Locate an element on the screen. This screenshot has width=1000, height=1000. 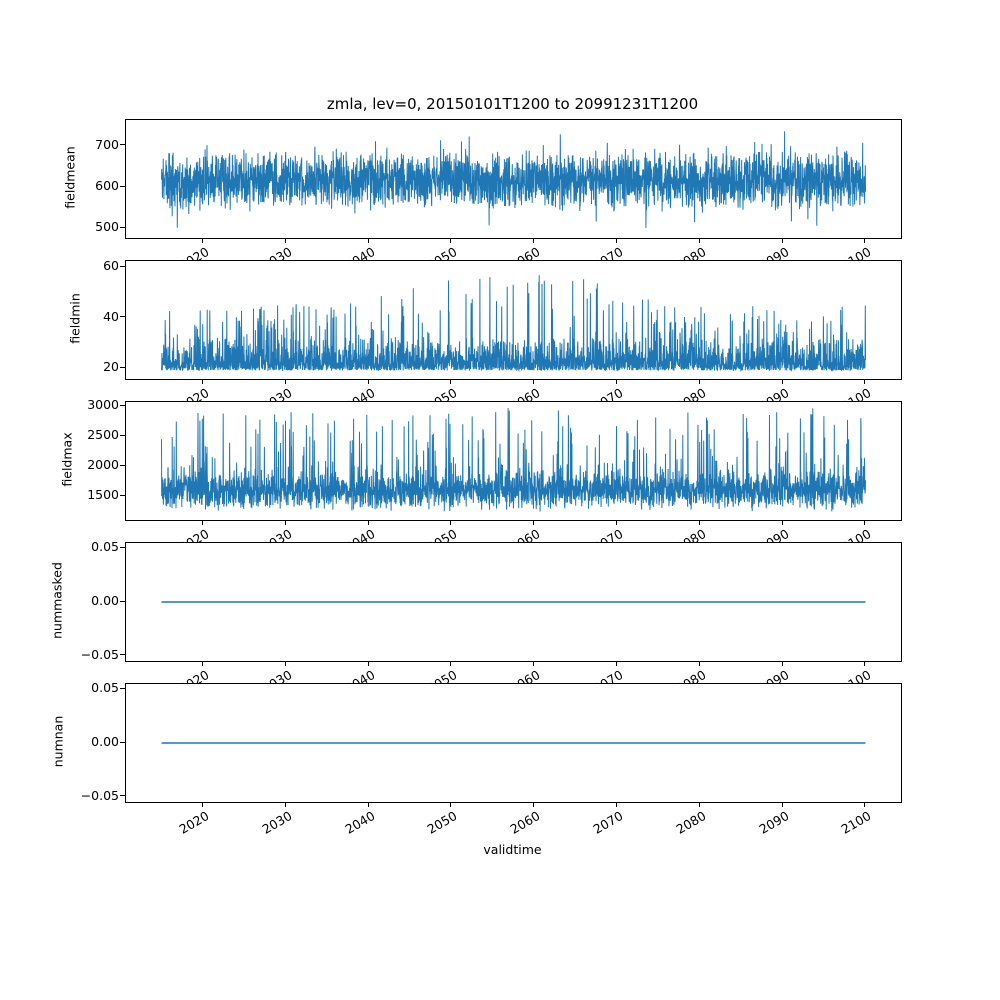
y-tick-label: 40 is located at coordinates (111, 316).